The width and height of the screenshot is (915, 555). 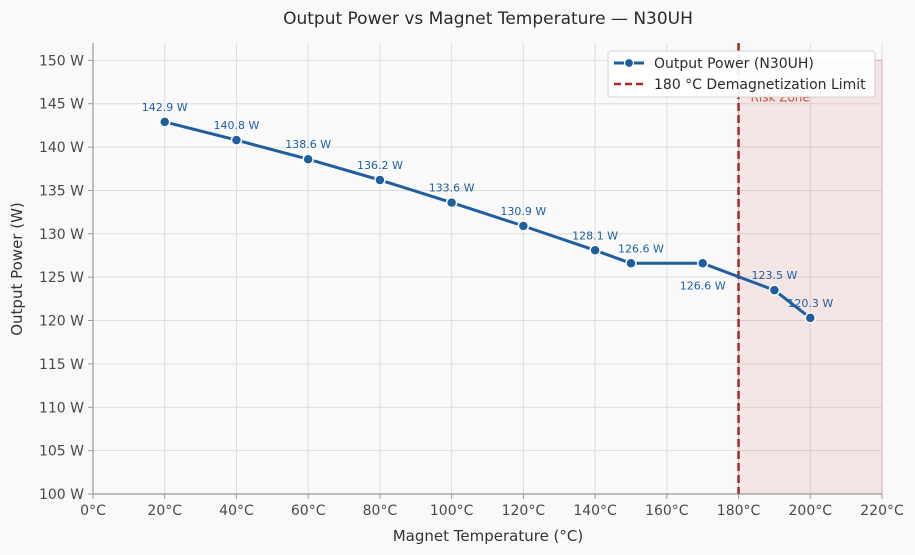 What do you see at coordinates (641, 248) in the screenshot?
I see `data-label-7: 126.6 W` at bounding box center [641, 248].